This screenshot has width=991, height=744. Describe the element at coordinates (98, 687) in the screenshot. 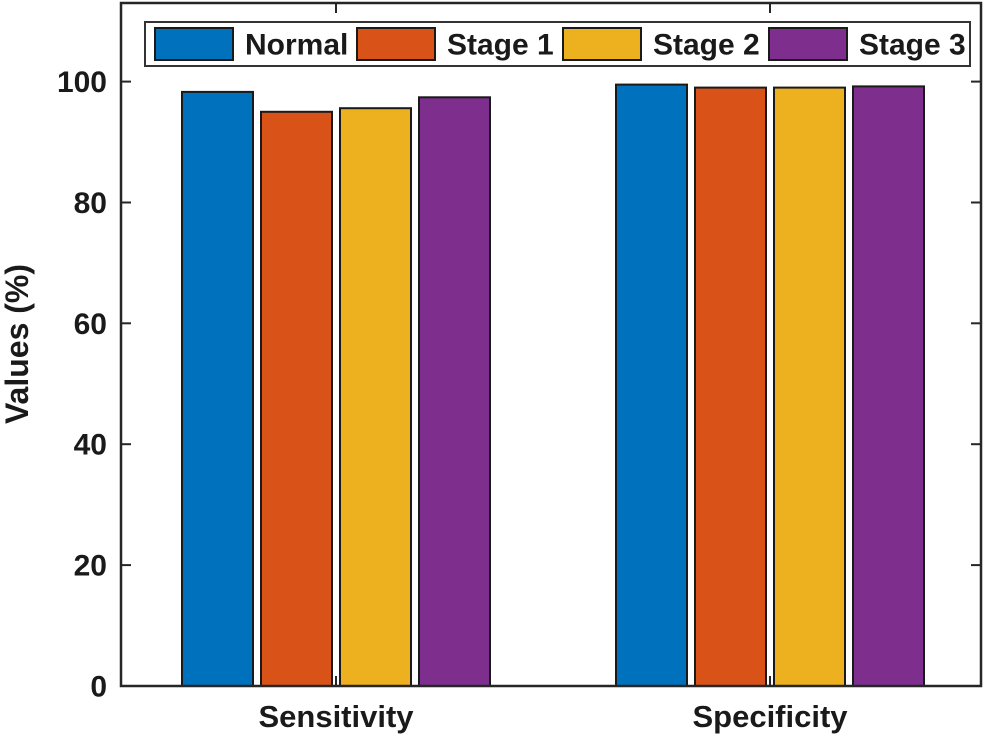

I see `y-tick-label: 0` at that location.